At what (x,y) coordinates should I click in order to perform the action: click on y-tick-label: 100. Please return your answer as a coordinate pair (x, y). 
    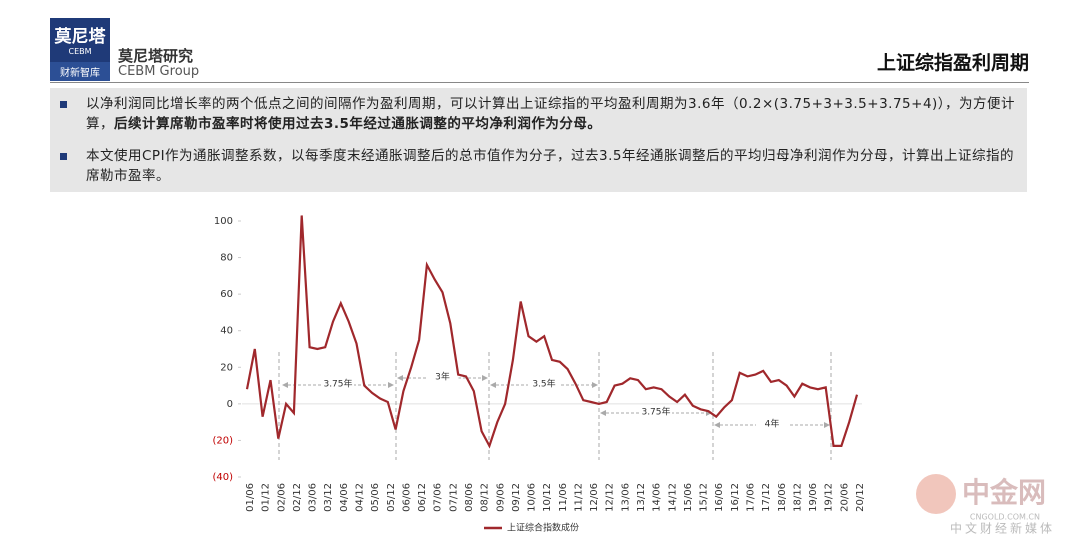
    Looking at the image, I should click on (223, 221).